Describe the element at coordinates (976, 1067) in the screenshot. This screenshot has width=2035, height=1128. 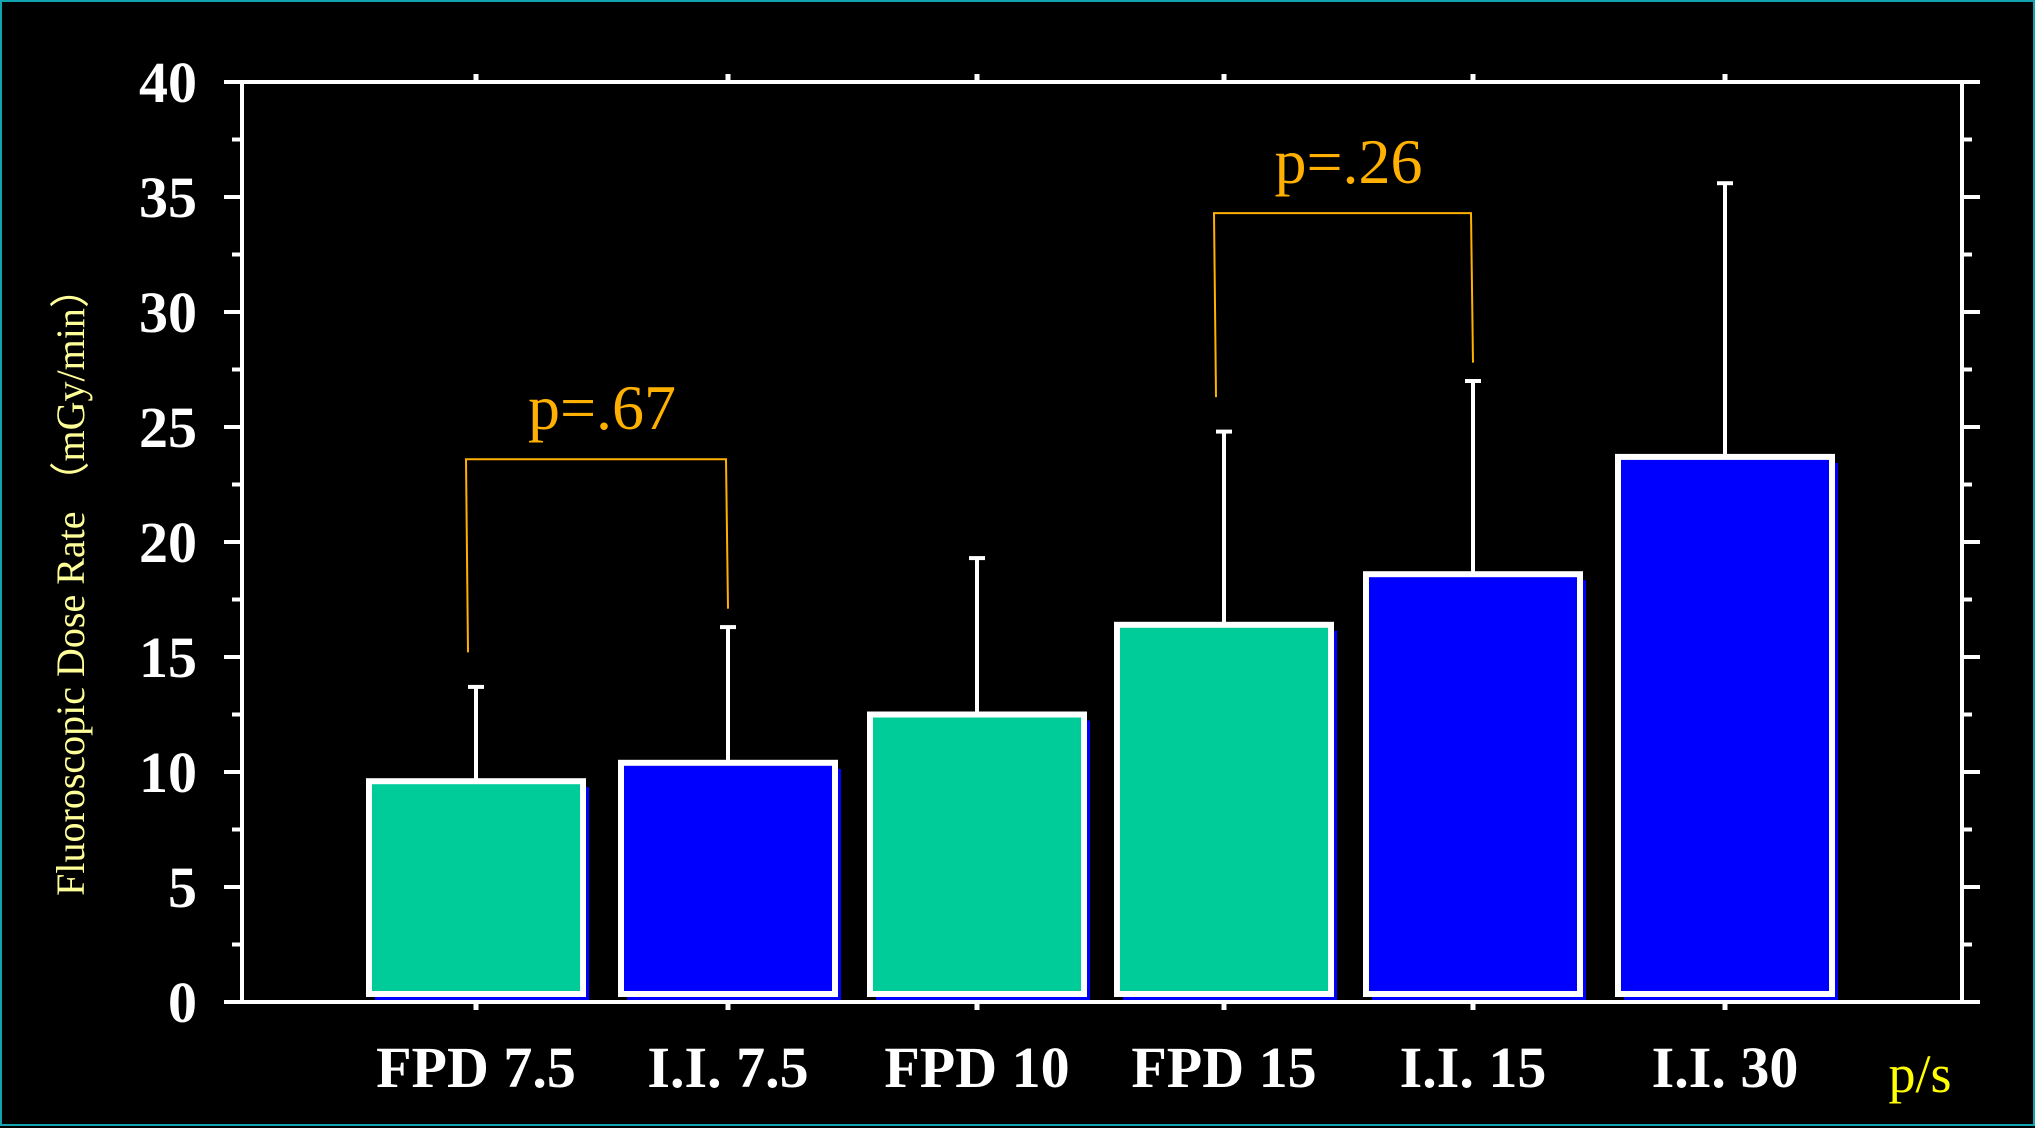
I see `x-tick-label: FPD 10` at that location.